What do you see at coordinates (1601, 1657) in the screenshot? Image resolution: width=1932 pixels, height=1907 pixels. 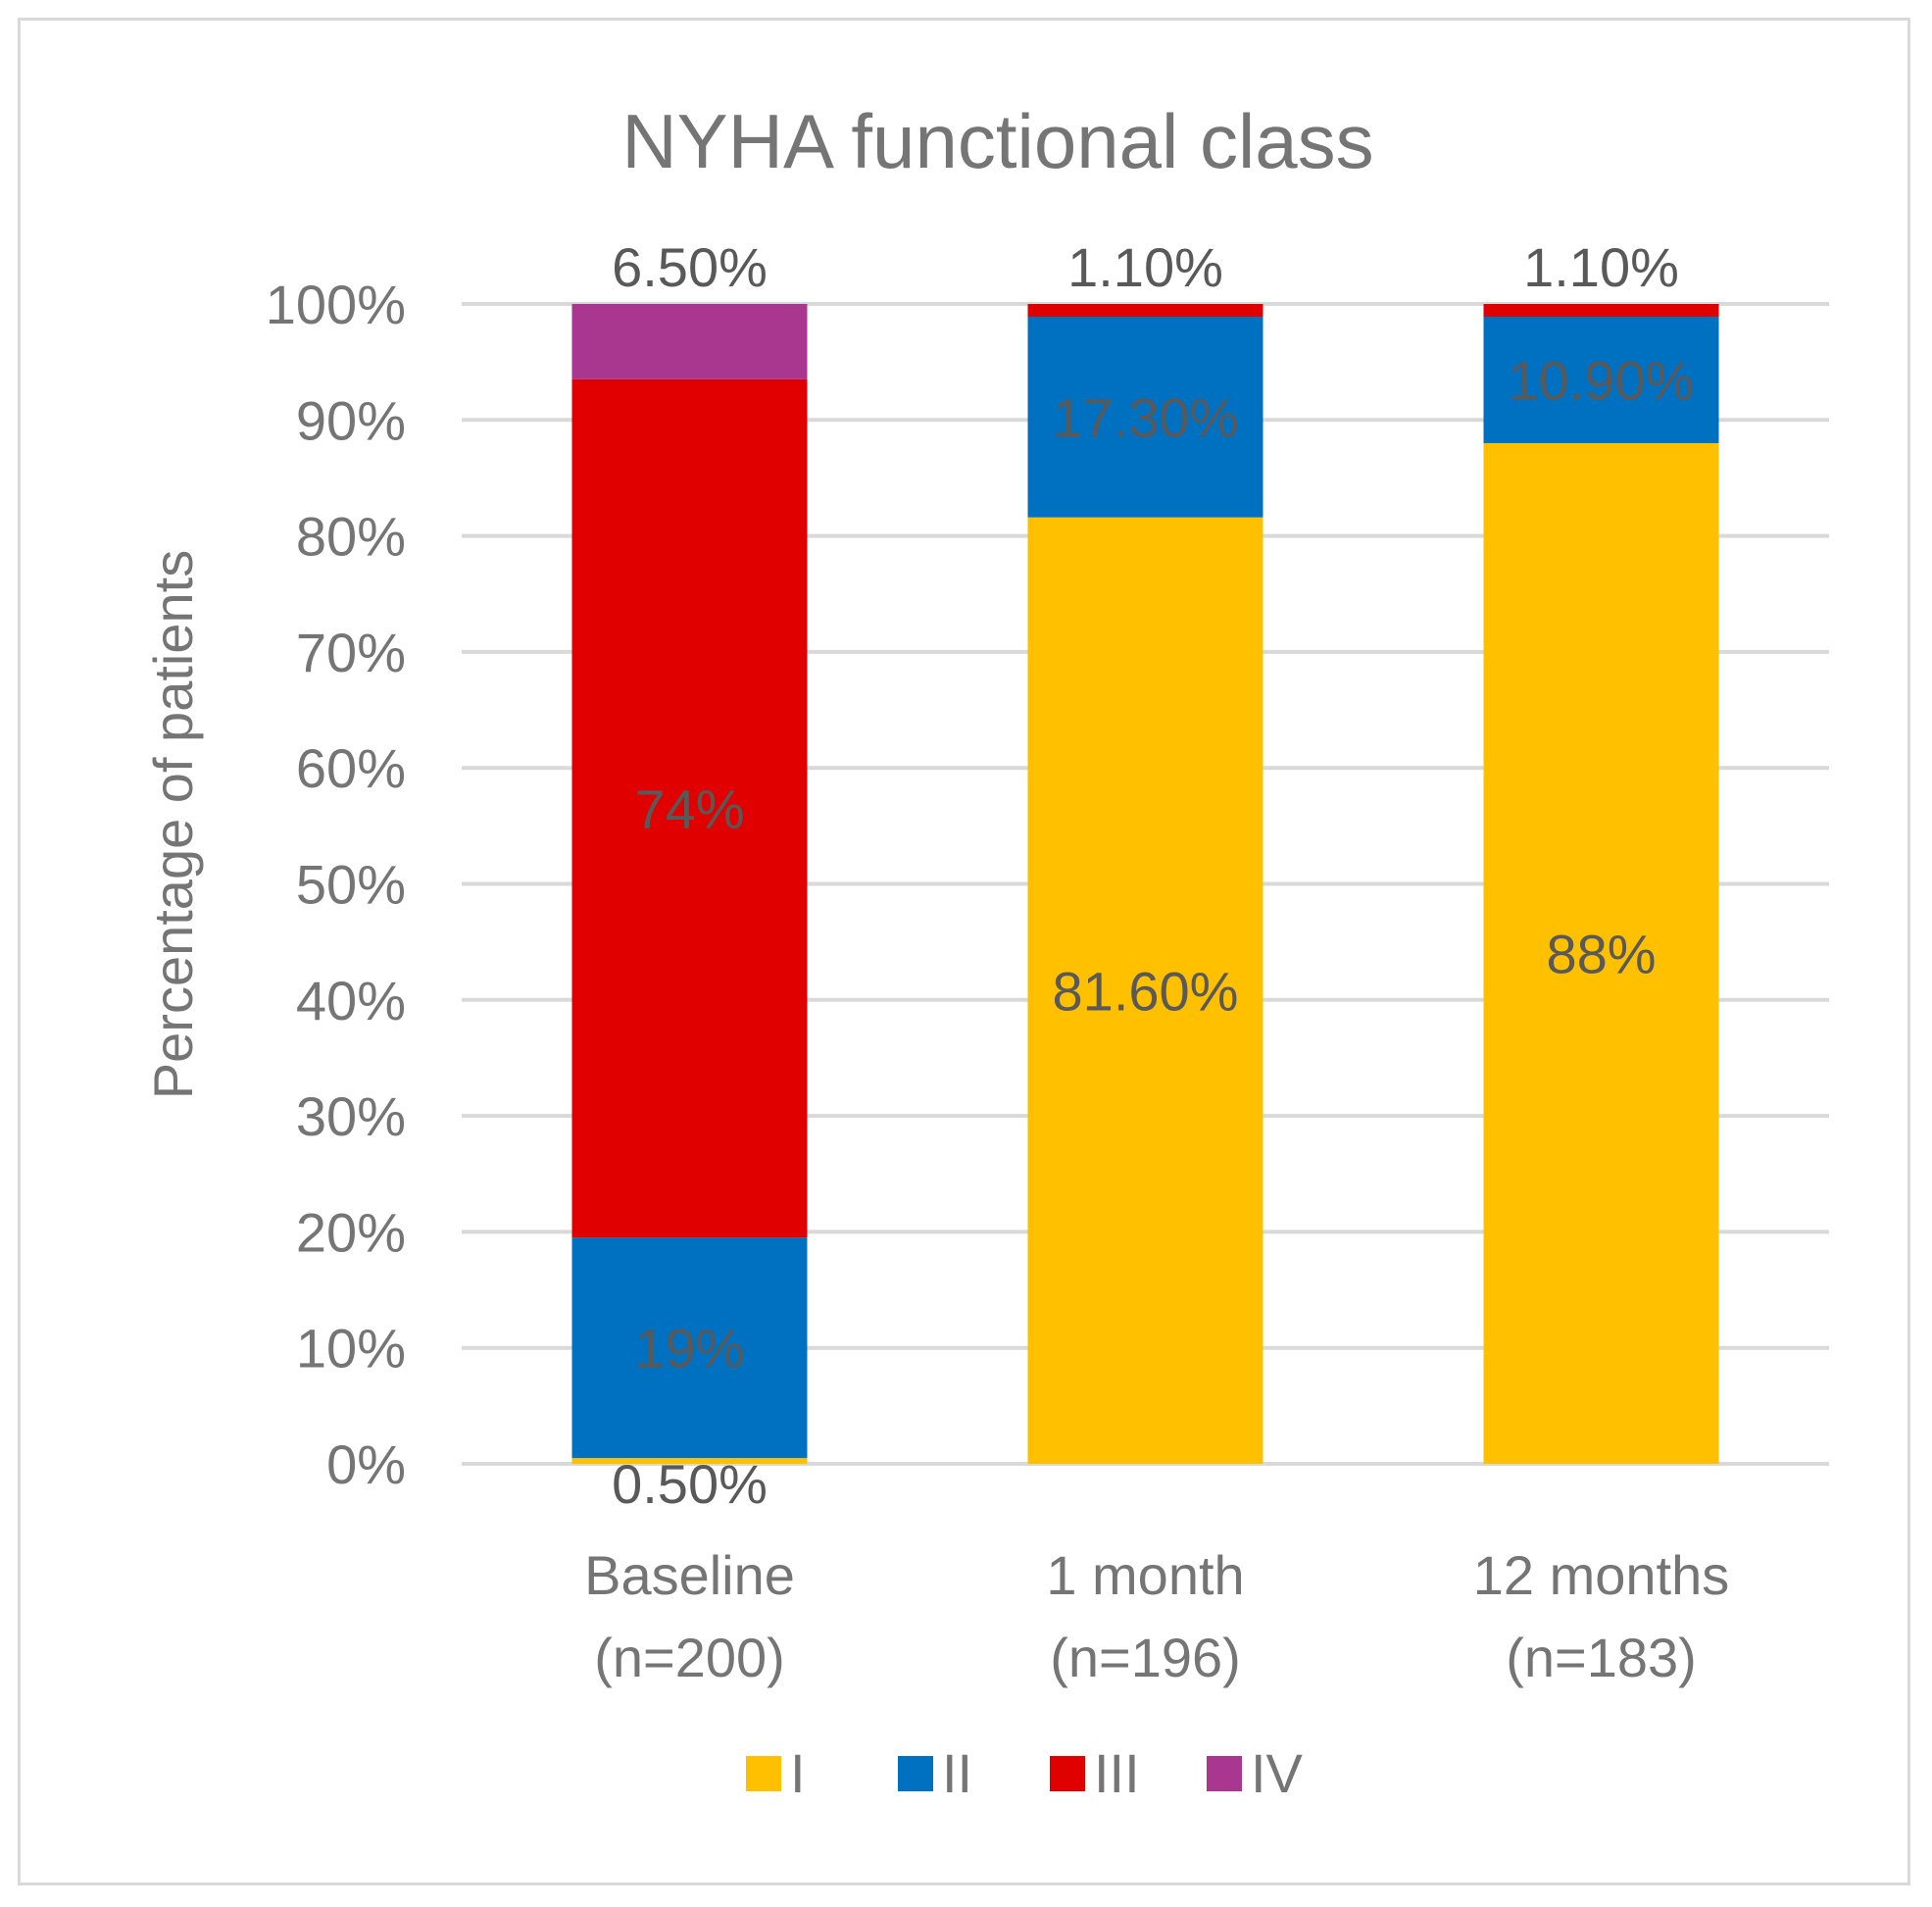 I see `x-category-label: (n=183)` at bounding box center [1601, 1657].